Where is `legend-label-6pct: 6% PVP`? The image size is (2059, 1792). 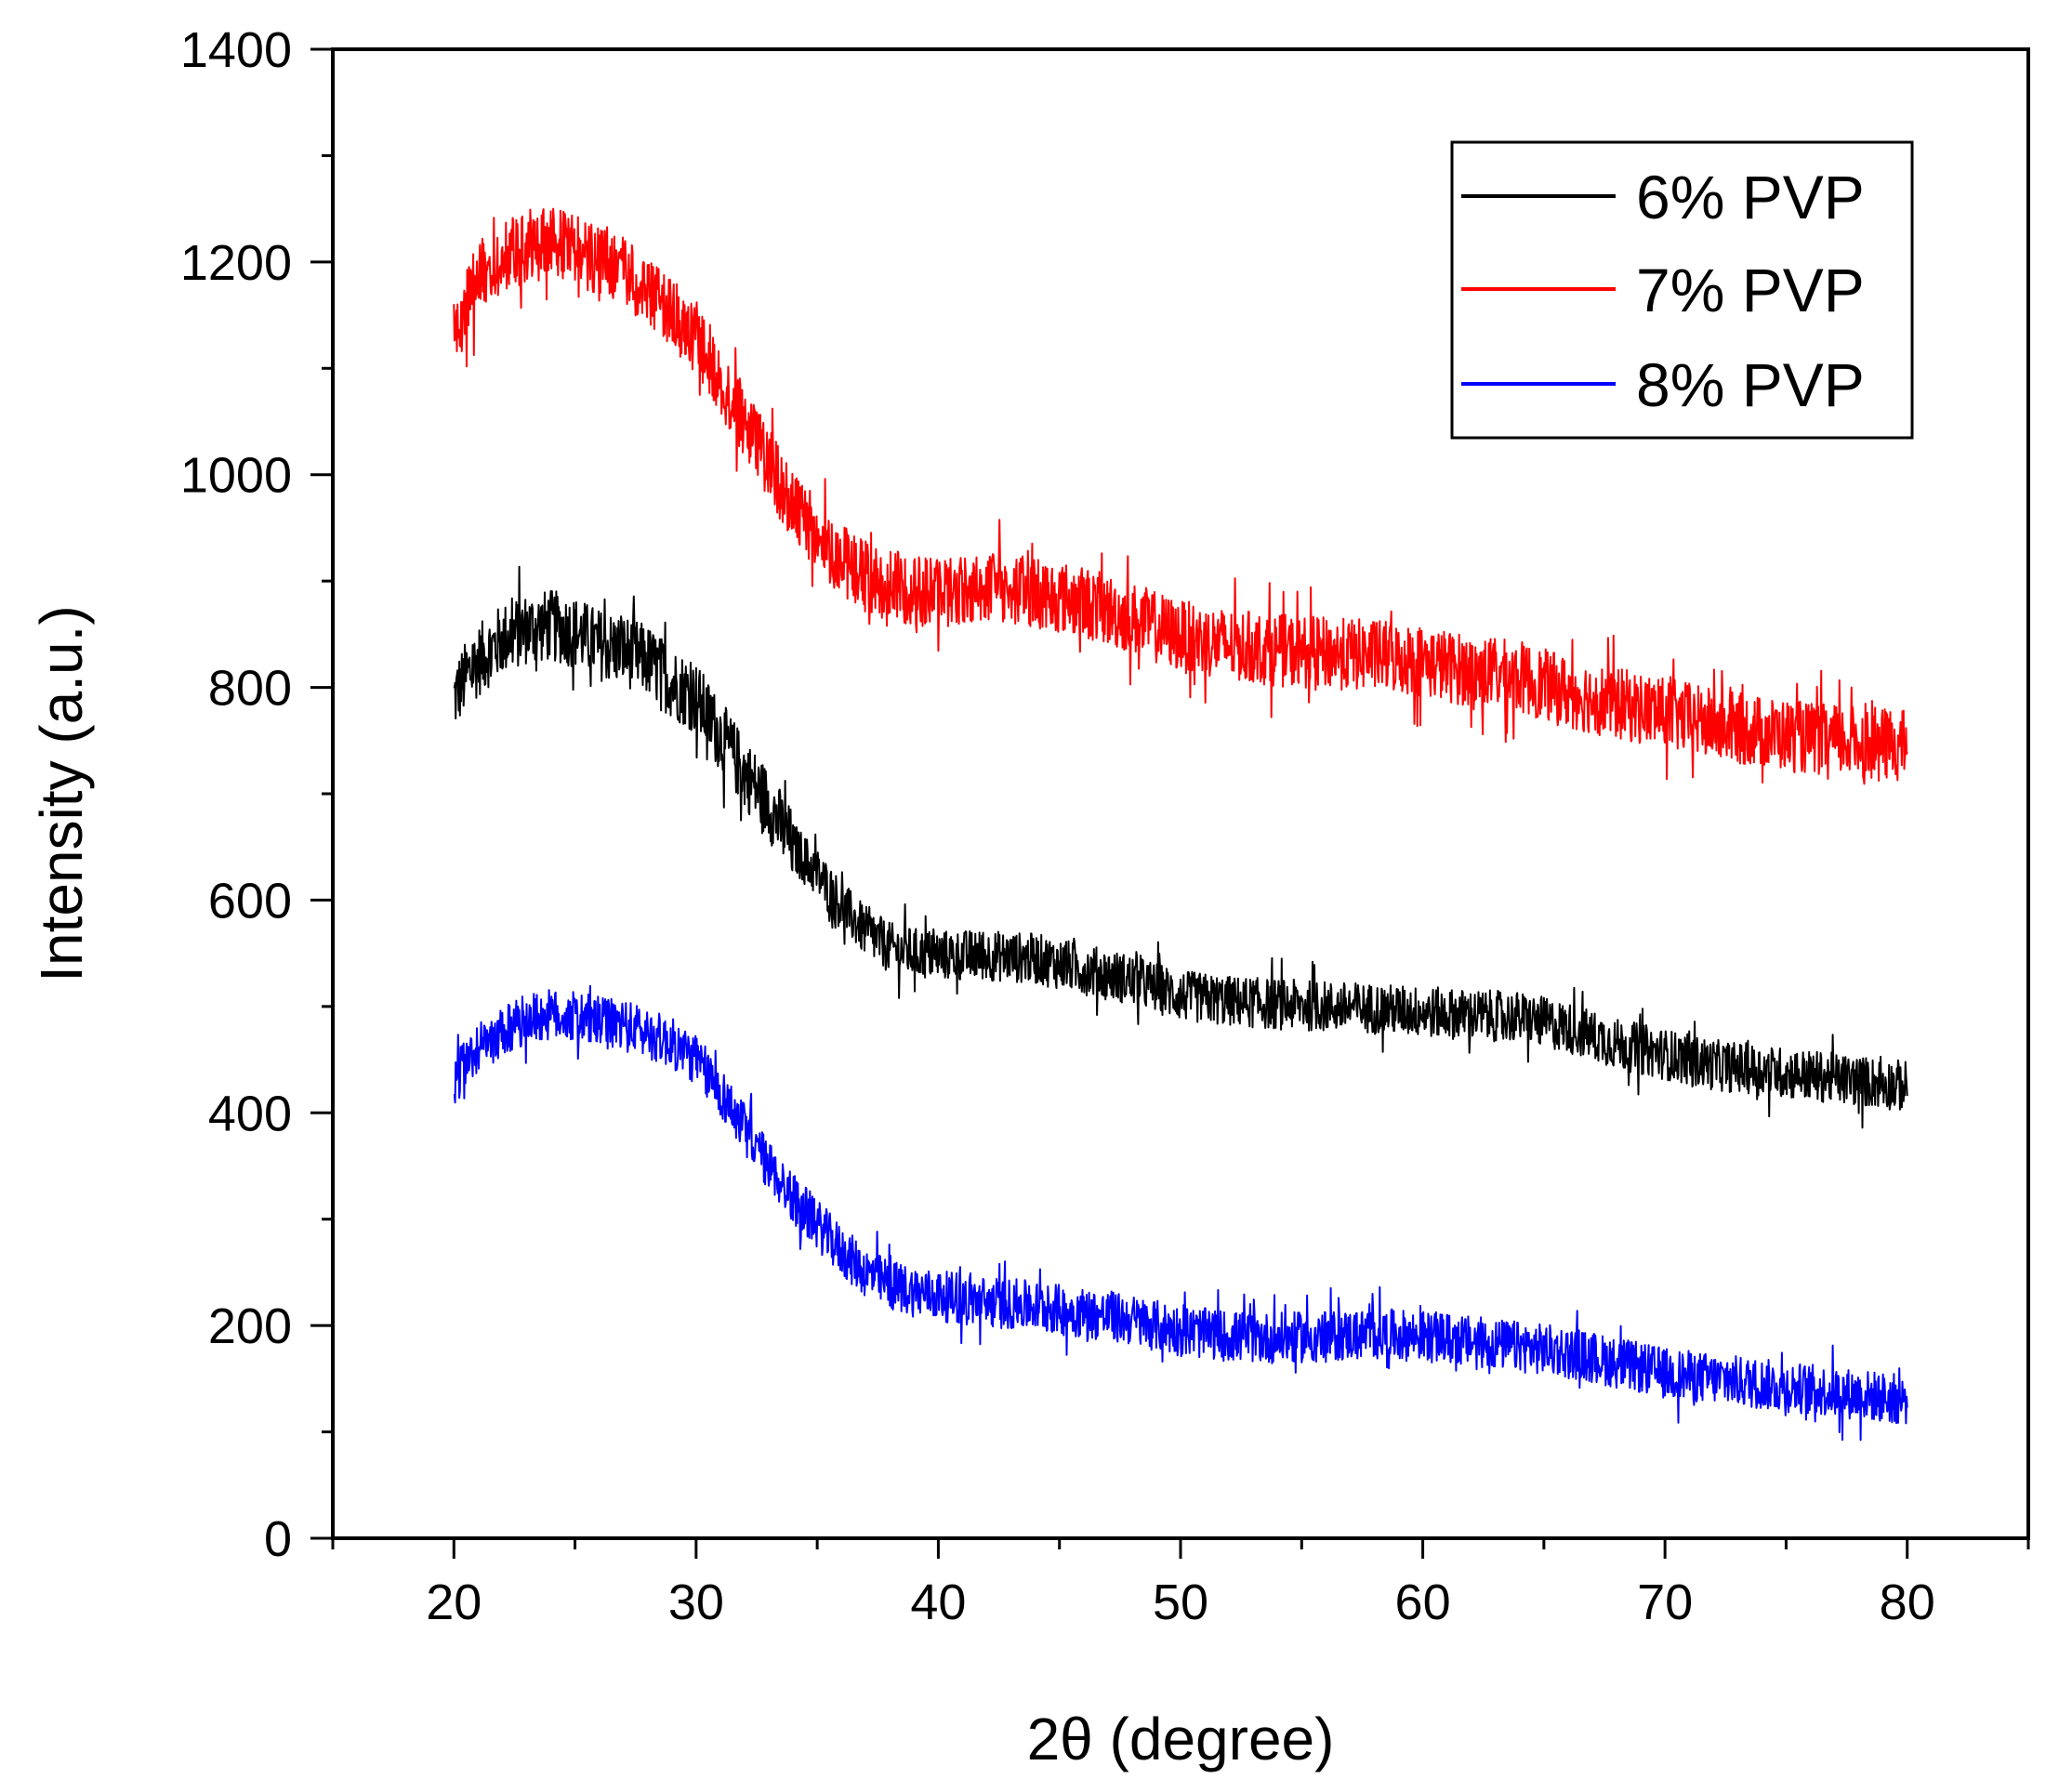 legend-label-6pct: 6% PVP is located at coordinates (1750, 197).